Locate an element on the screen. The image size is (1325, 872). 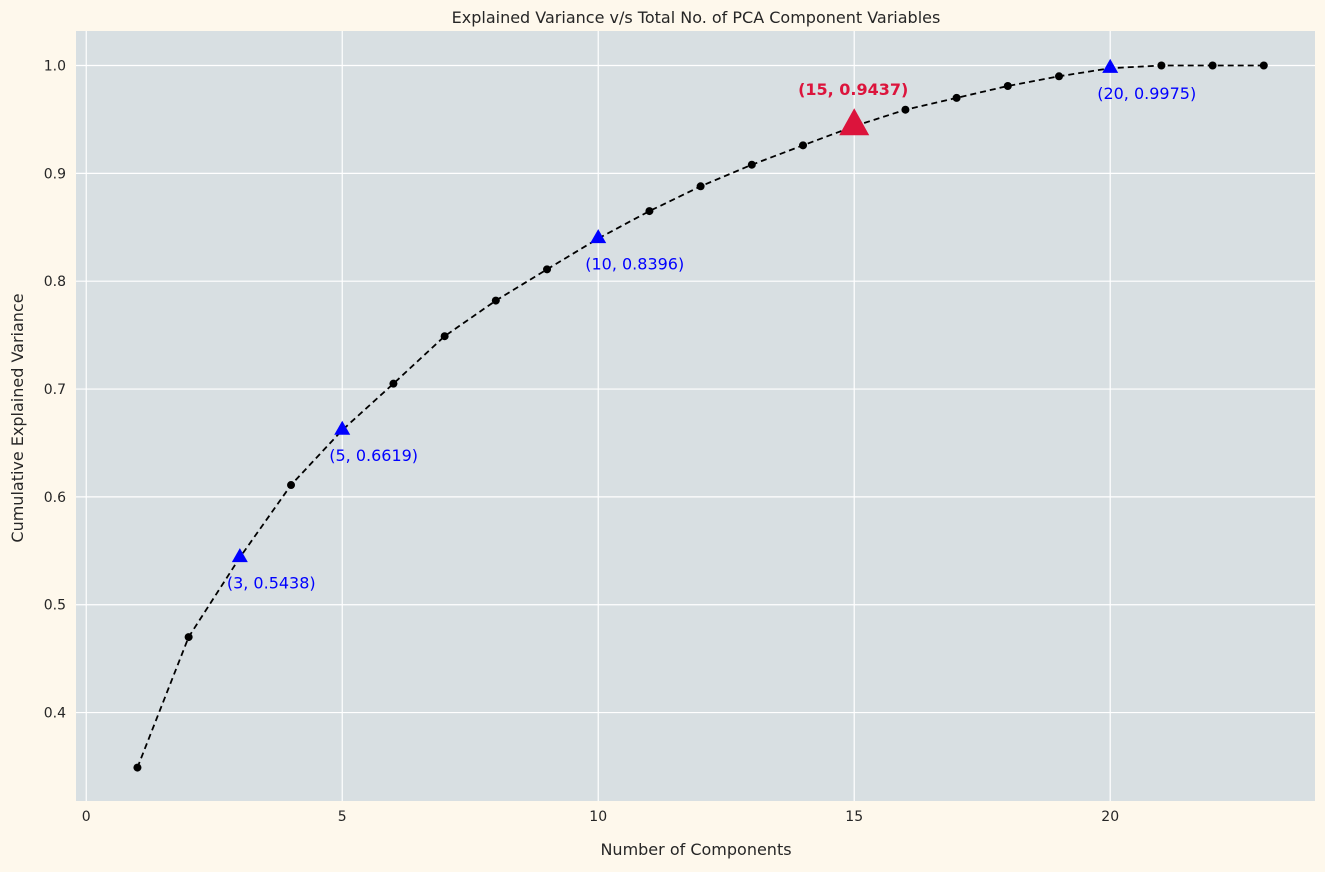
y-tick-label: 0.8 is located at coordinates (55, 282).